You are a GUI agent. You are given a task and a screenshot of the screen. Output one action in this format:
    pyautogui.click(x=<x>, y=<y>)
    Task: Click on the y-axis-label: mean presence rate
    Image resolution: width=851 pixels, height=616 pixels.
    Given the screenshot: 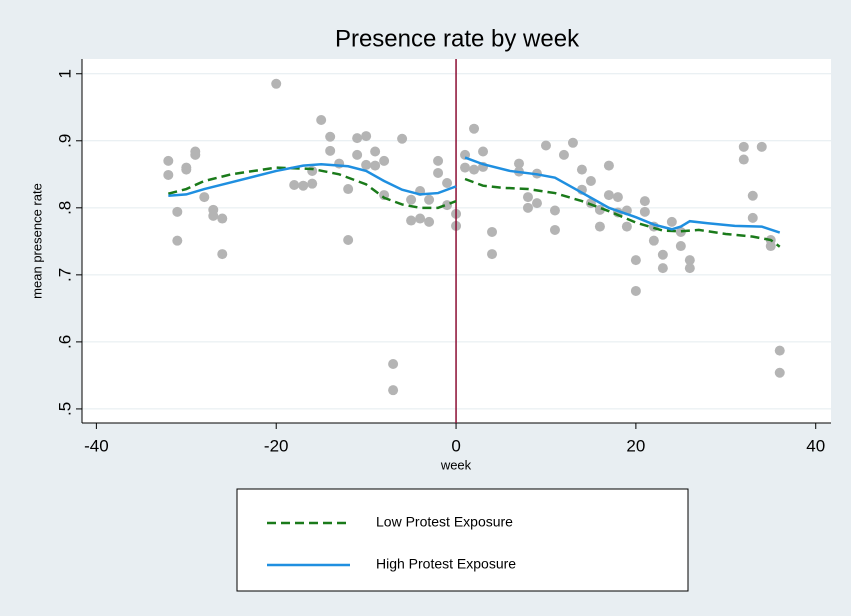 What is the action you would take?
    pyautogui.click(x=36, y=241)
    